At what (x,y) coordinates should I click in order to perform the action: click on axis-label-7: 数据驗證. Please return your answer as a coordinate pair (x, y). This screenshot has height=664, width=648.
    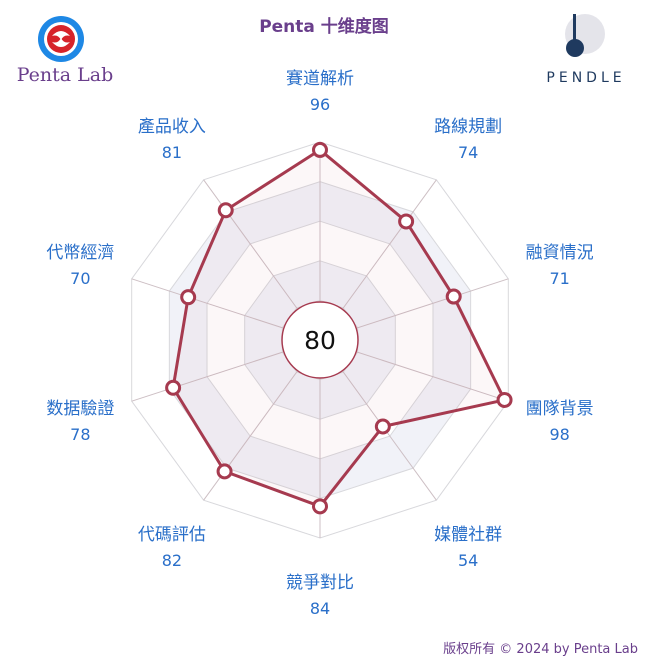
    Looking at the image, I should click on (80, 409).